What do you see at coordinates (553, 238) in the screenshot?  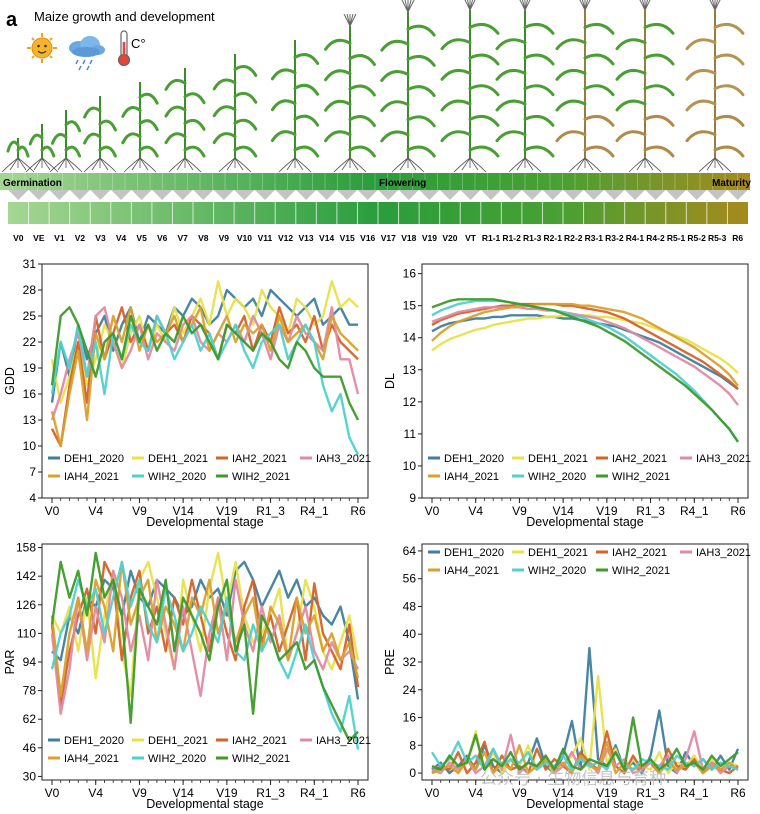 I see `stage-label: R2-1` at bounding box center [553, 238].